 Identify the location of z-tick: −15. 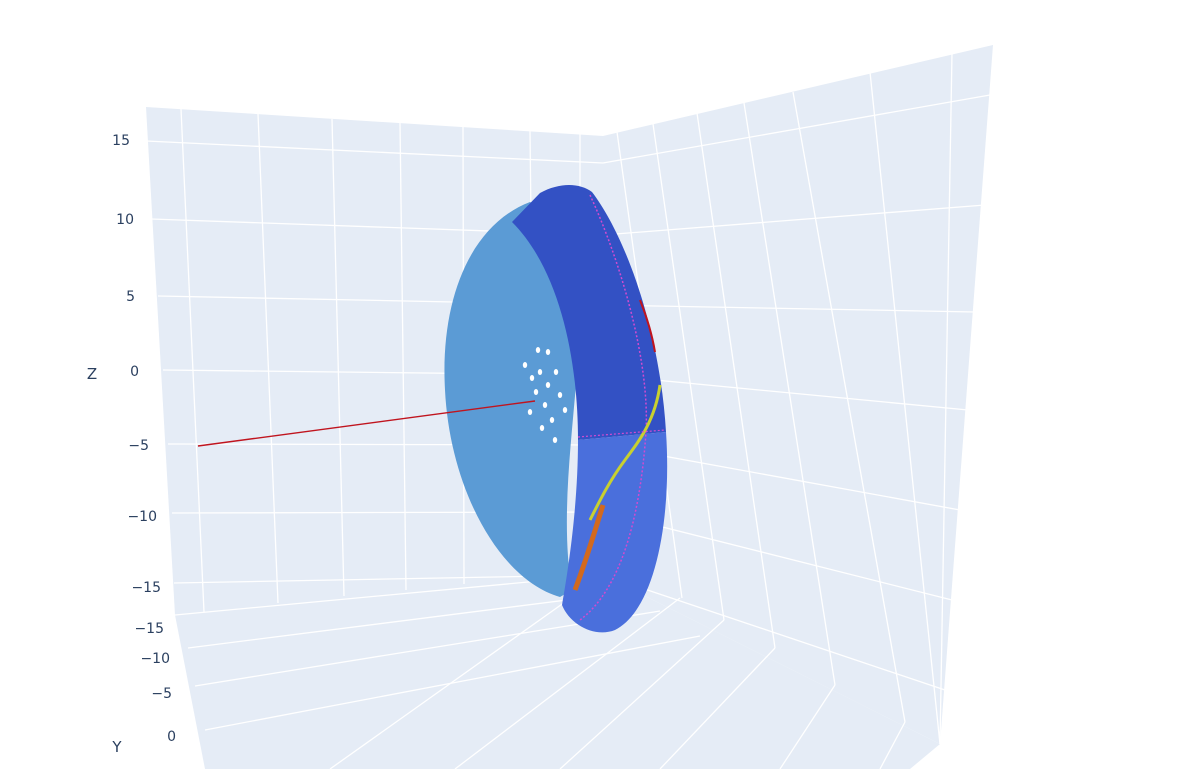
(146, 588).